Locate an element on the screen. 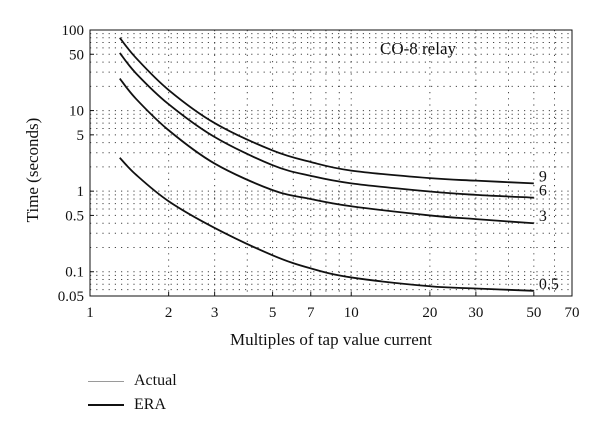  legend-swatch-actual is located at coordinates (106, 381).